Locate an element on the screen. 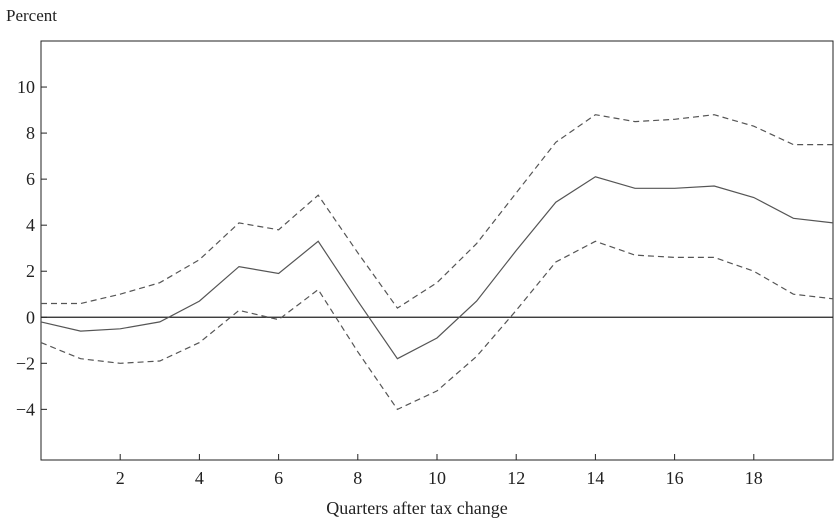  x-tick-label: 8 is located at coordinates (357, 478).